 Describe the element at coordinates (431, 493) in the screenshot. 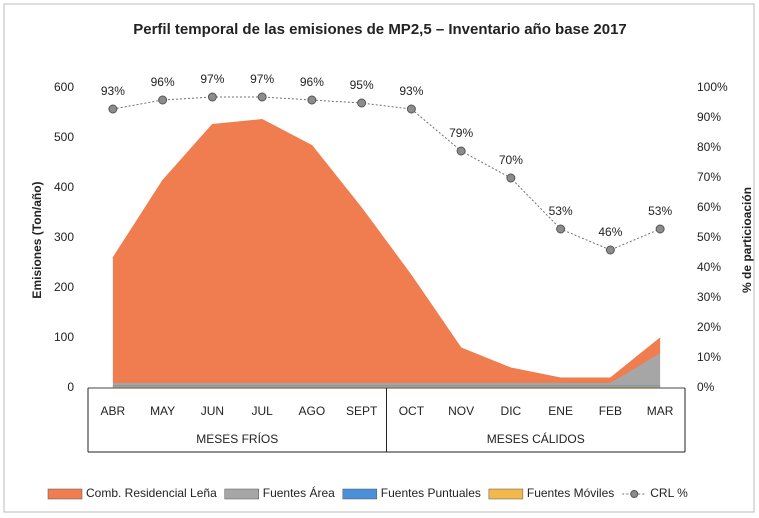

I see `legend-label: Fuentes Puntuales` at that location.